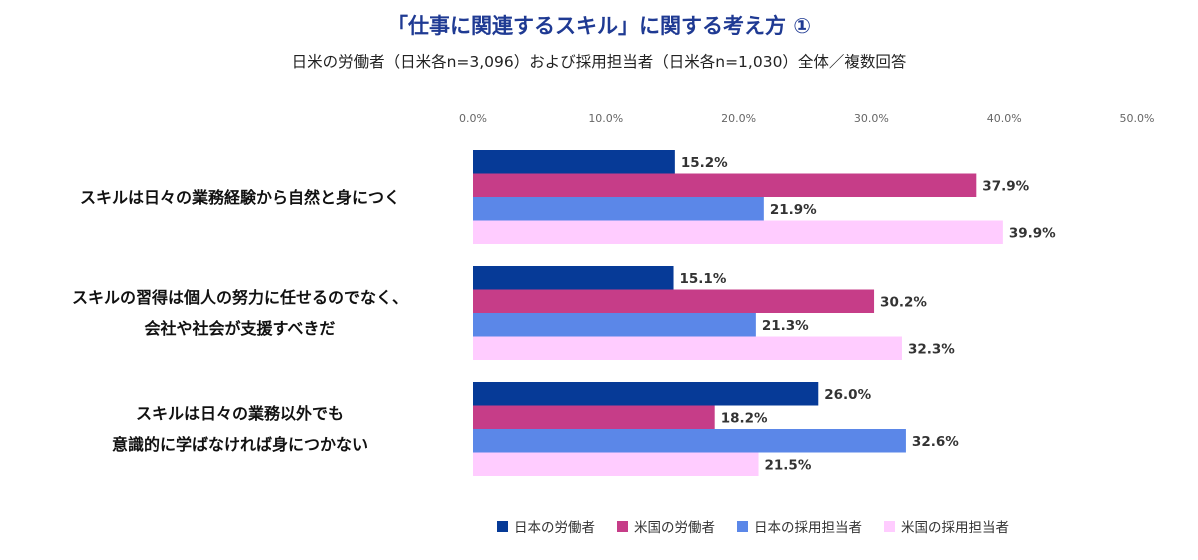 The image size is (1198, 560). I want to click on legend-item: 米国の採用担当者, so click(946, 526).